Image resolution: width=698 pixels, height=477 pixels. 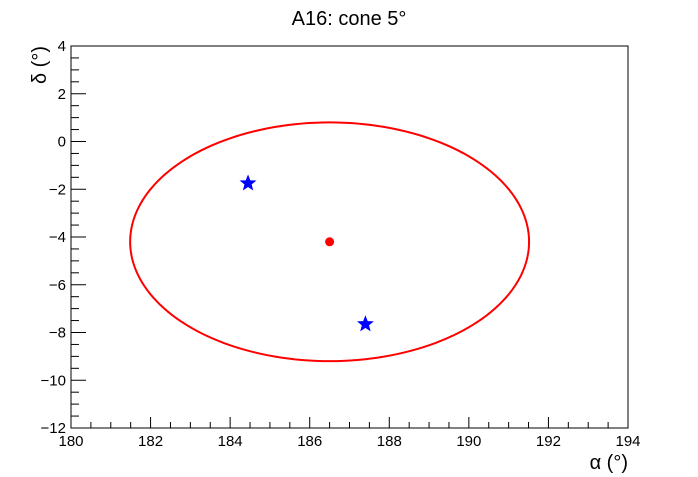 What do you see at coordinates (70, 441) in the screenshot?
I see `x-tick-label: 180` at bounding box center [70, 441].